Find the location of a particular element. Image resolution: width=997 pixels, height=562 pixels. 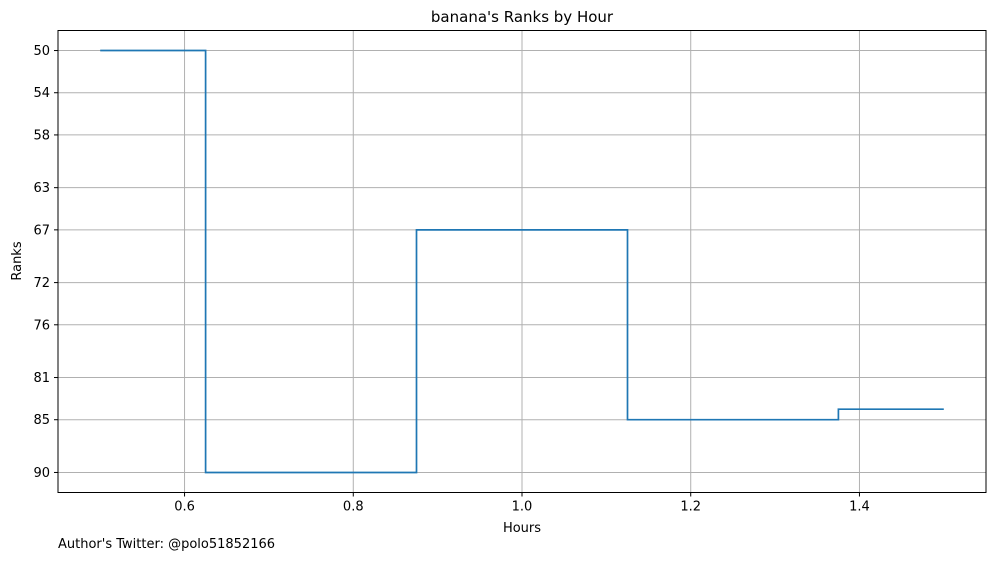

x-axis-label: Hours is located at coordinates (522, 528).